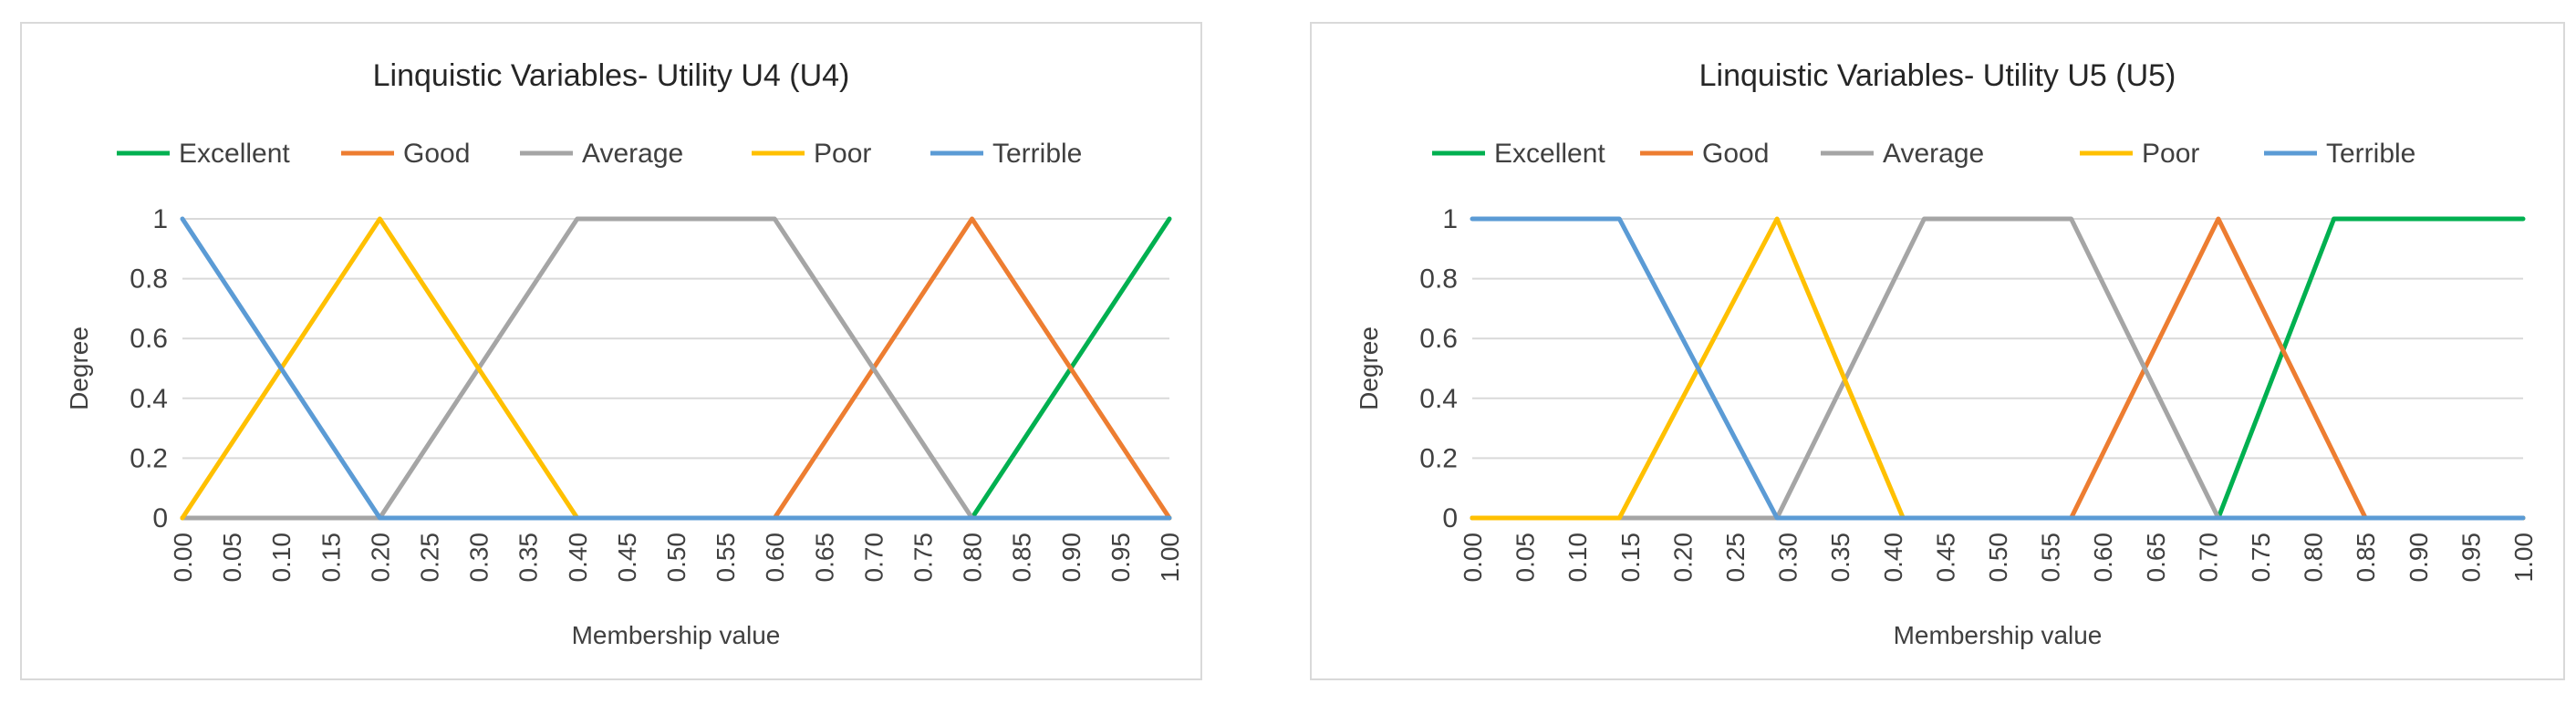 The height and width of the screenshot is (704, 2576). Describe the element at coordinates (1938, 75) in the screenshot. I see `chart-title: Linquistic Variables- Utility U5 (U5)` at that location.